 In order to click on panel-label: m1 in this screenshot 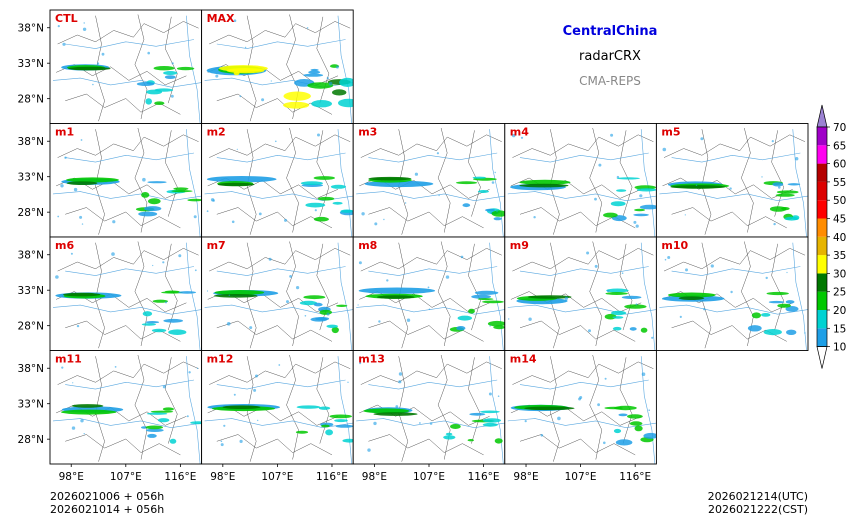, I will do `click(64, 132)`.